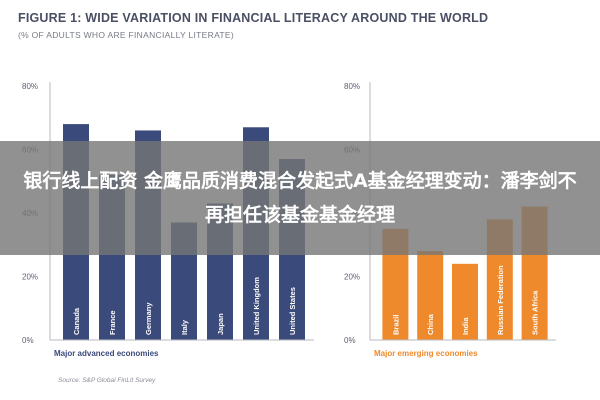  Describe the element at coordinates (148, 318) in the screenshot. I see `advanced-category-label: Germany` at that location.